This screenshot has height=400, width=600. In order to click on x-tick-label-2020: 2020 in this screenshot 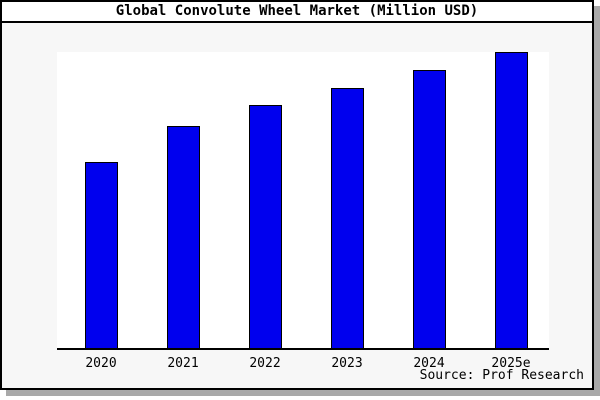, I will do `click(101, 363)`.